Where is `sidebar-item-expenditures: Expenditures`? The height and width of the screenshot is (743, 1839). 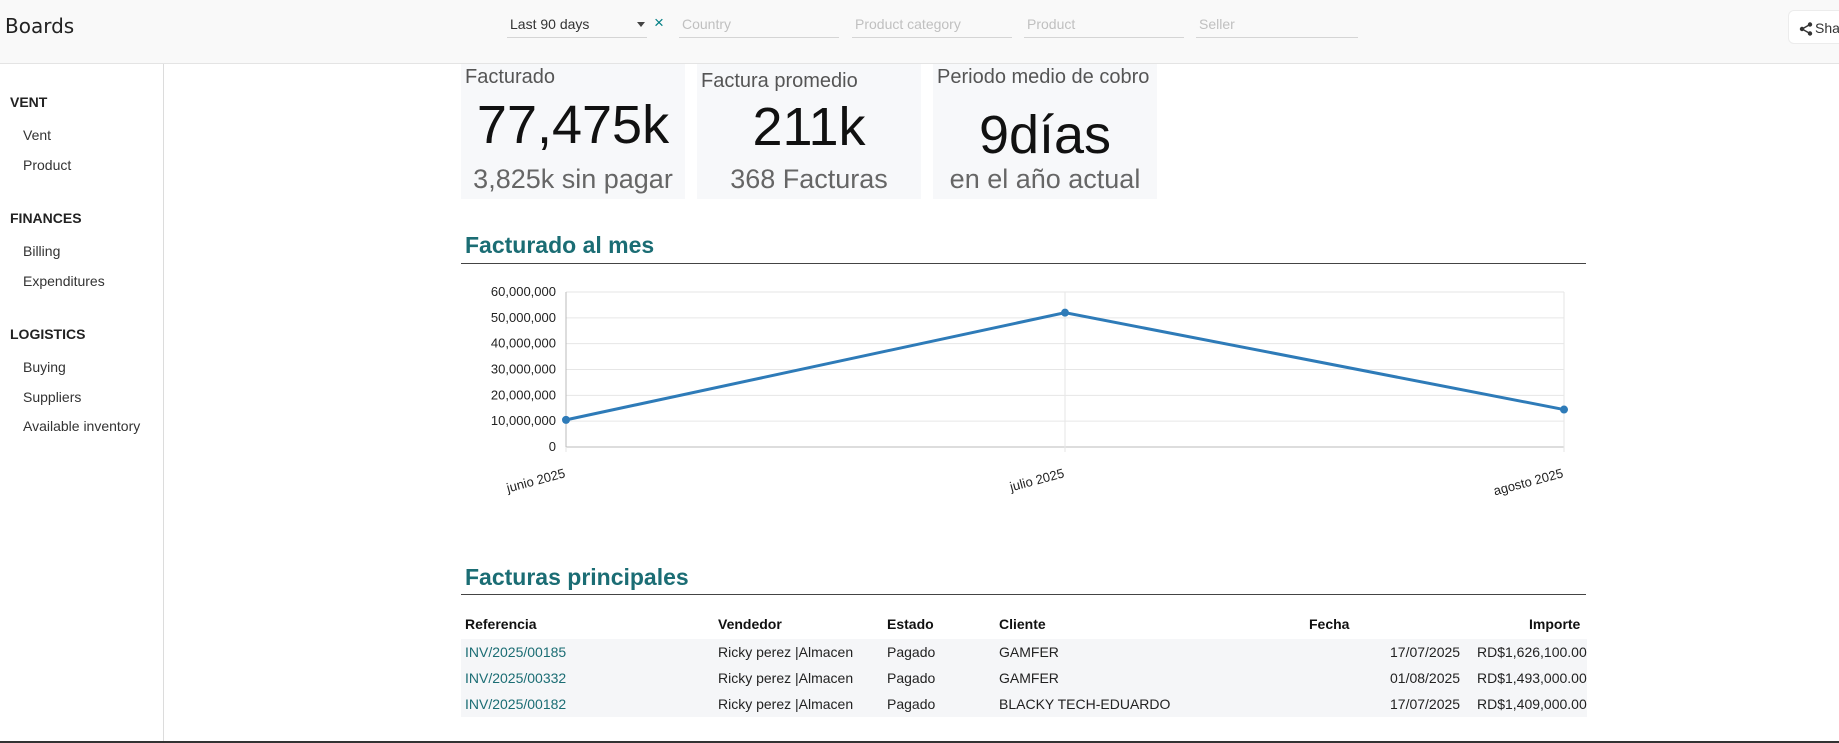 sidebar-item-expenditures: Expenditures is located at coordinates (64, 281).